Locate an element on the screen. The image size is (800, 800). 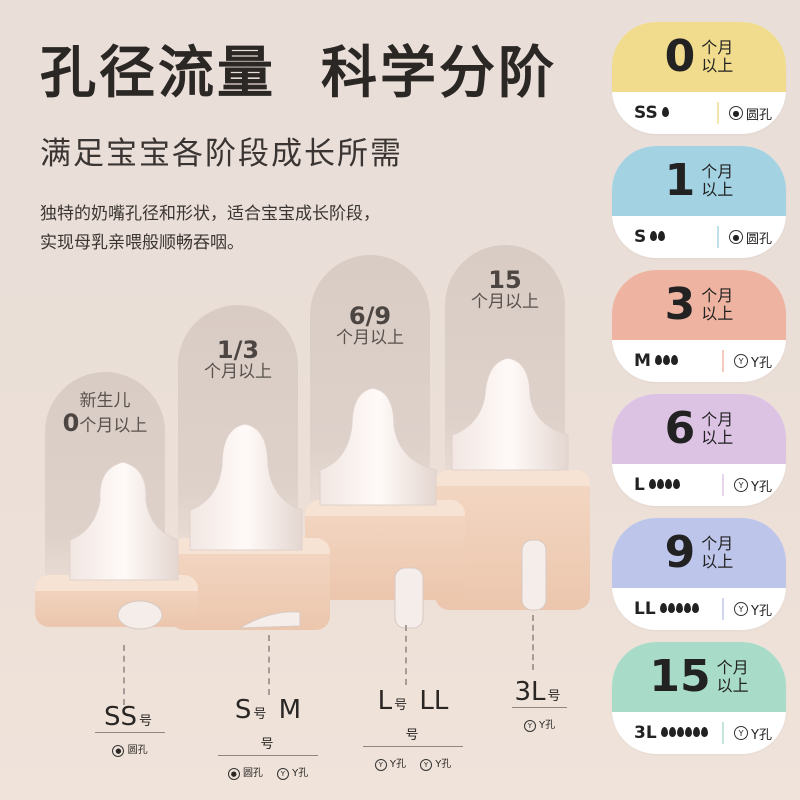
card-footer: SS ● 圆孔 is located at coordinates (699, 113).